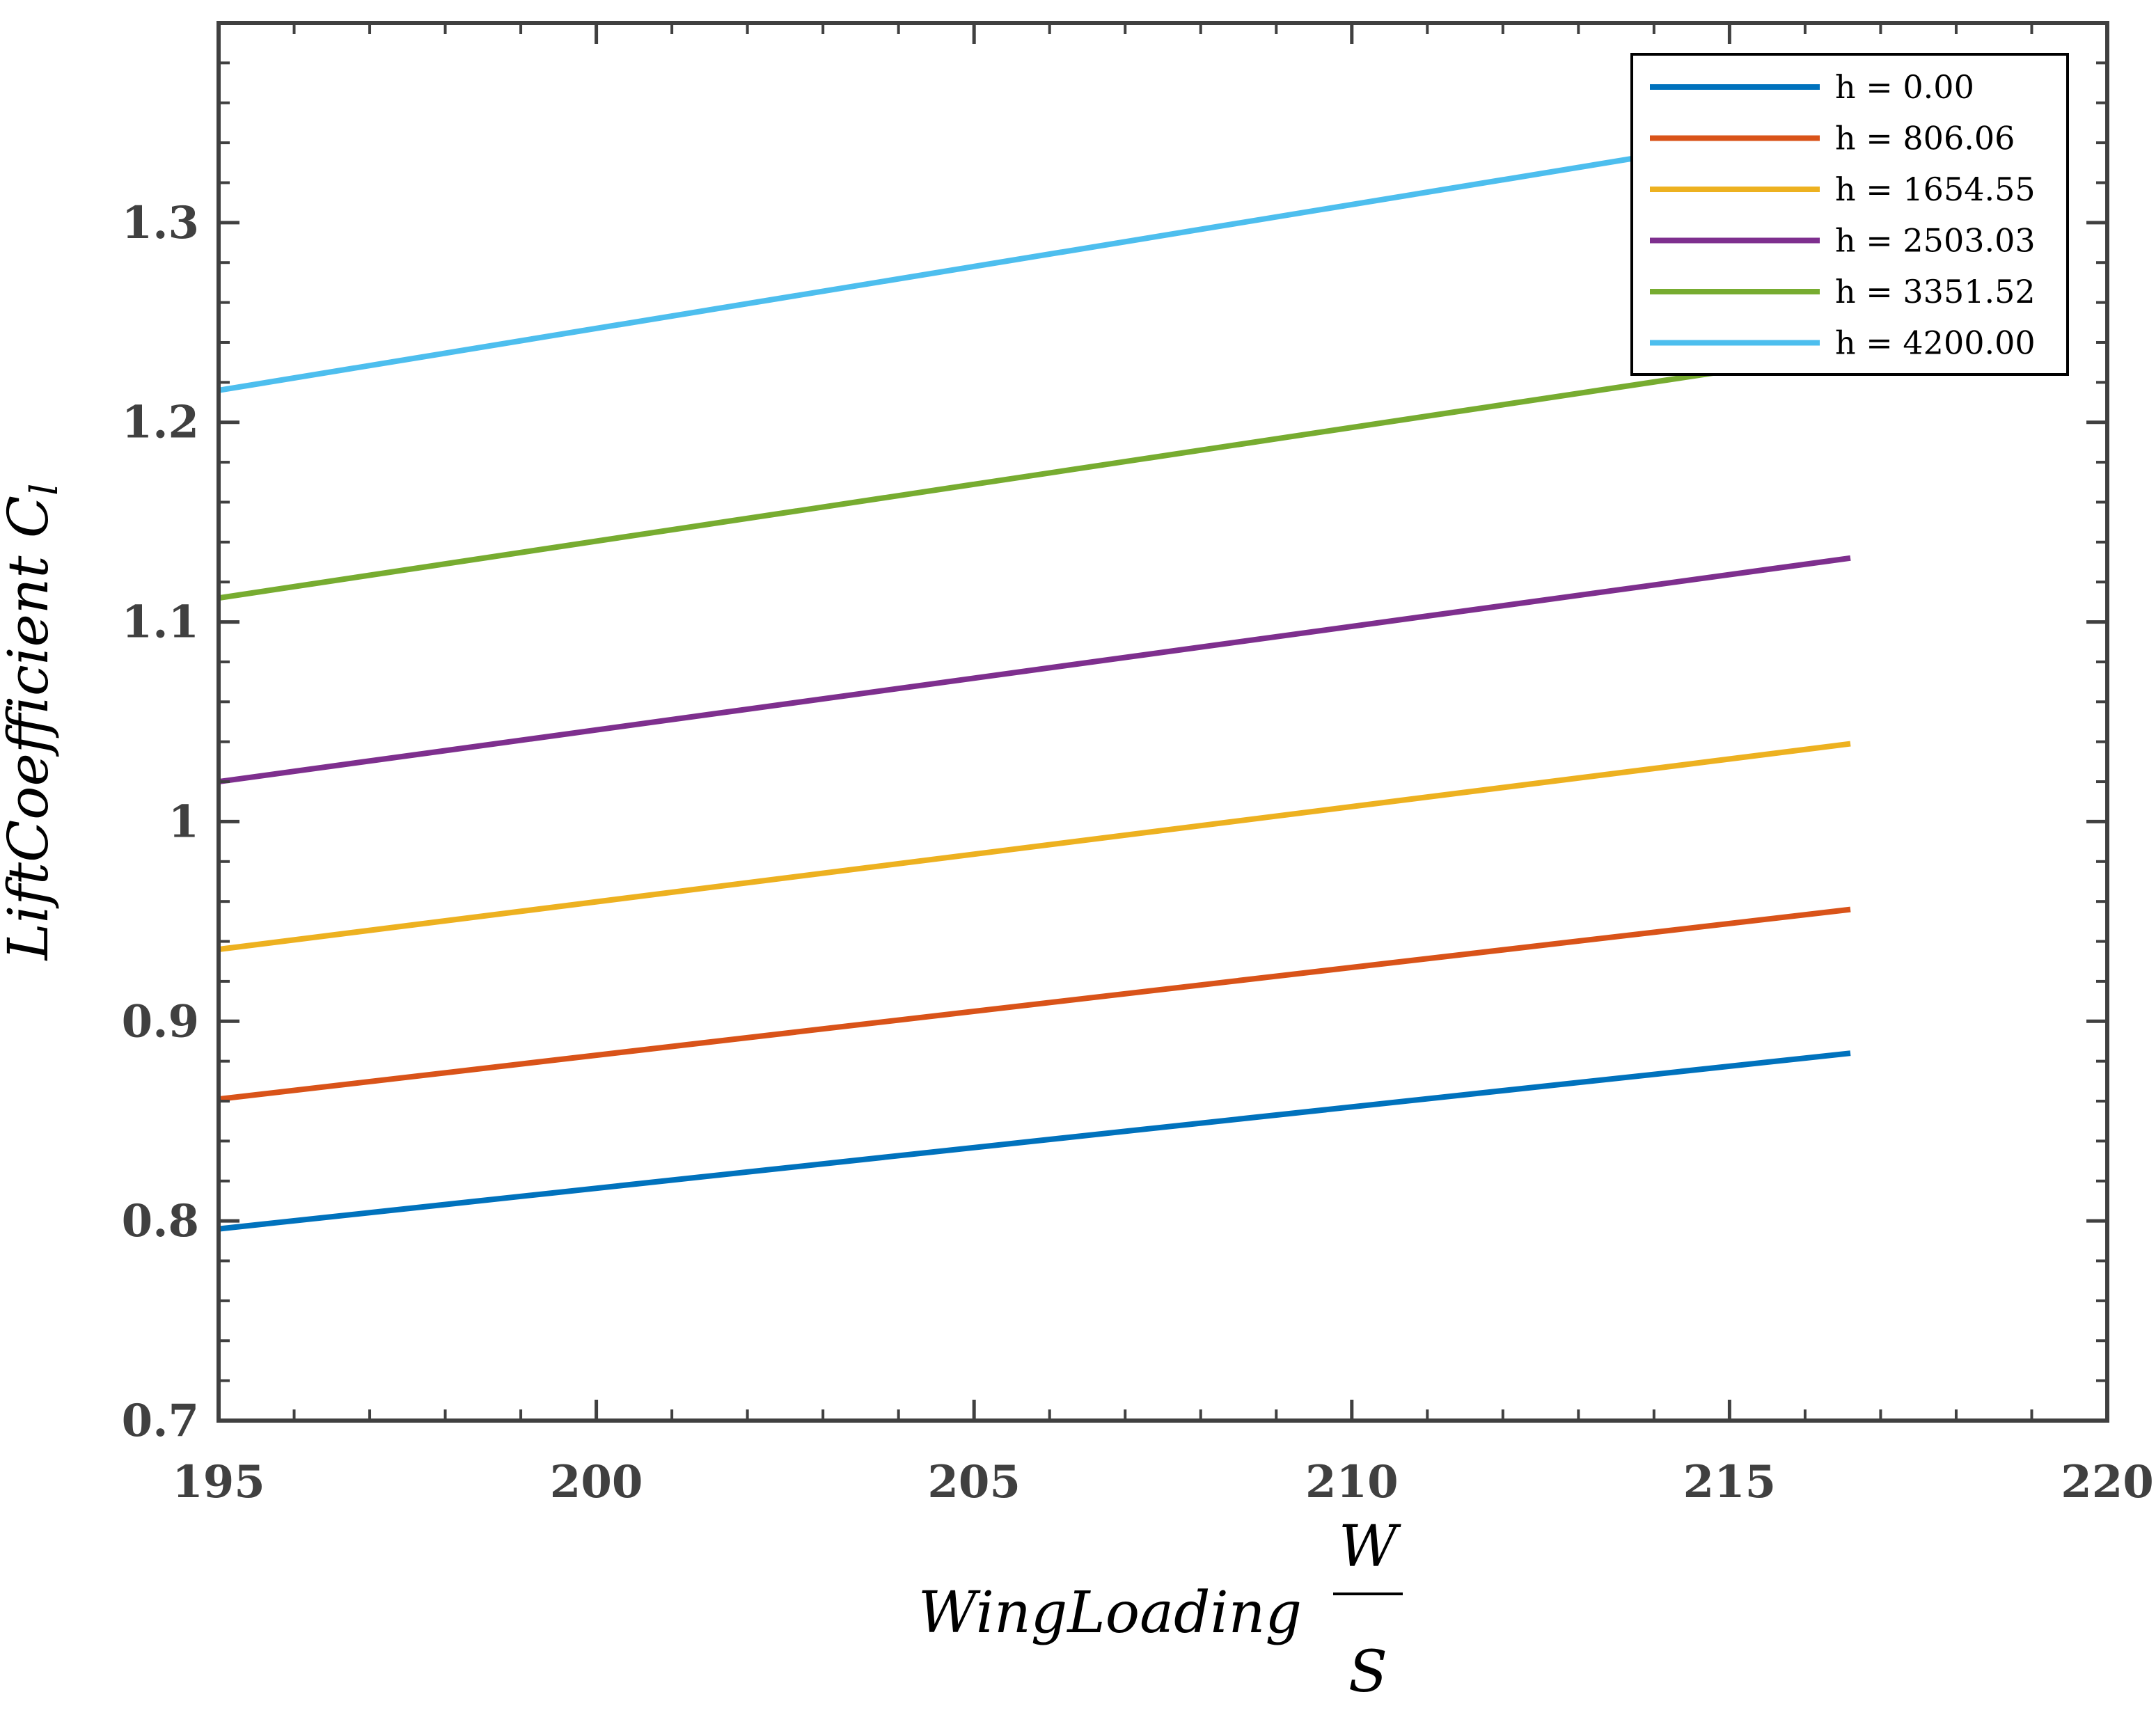  Describe the element at coordinates (160, 1421) in the screenshot. I see `y-tick-label: 0.7` at that location.